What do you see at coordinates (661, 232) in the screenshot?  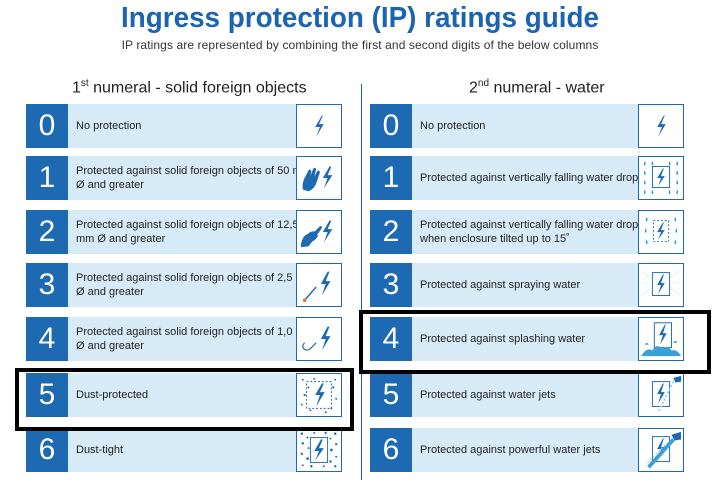 I see `tilted-drops-lightning-icon` at bounding box center [661, 232].